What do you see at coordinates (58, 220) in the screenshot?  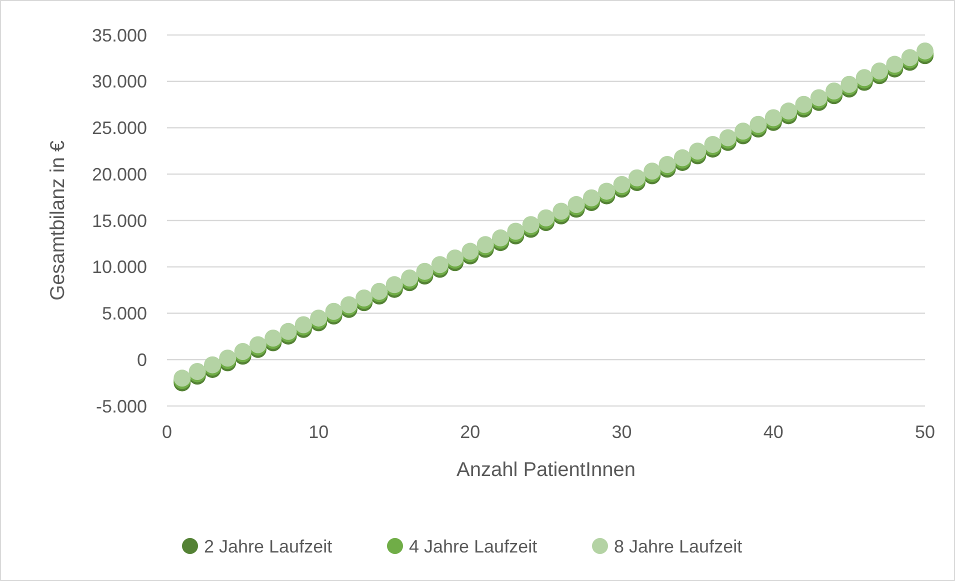 I see `y-axis-title: Gesamtbilanz in €` at bounding box center [58, 220].